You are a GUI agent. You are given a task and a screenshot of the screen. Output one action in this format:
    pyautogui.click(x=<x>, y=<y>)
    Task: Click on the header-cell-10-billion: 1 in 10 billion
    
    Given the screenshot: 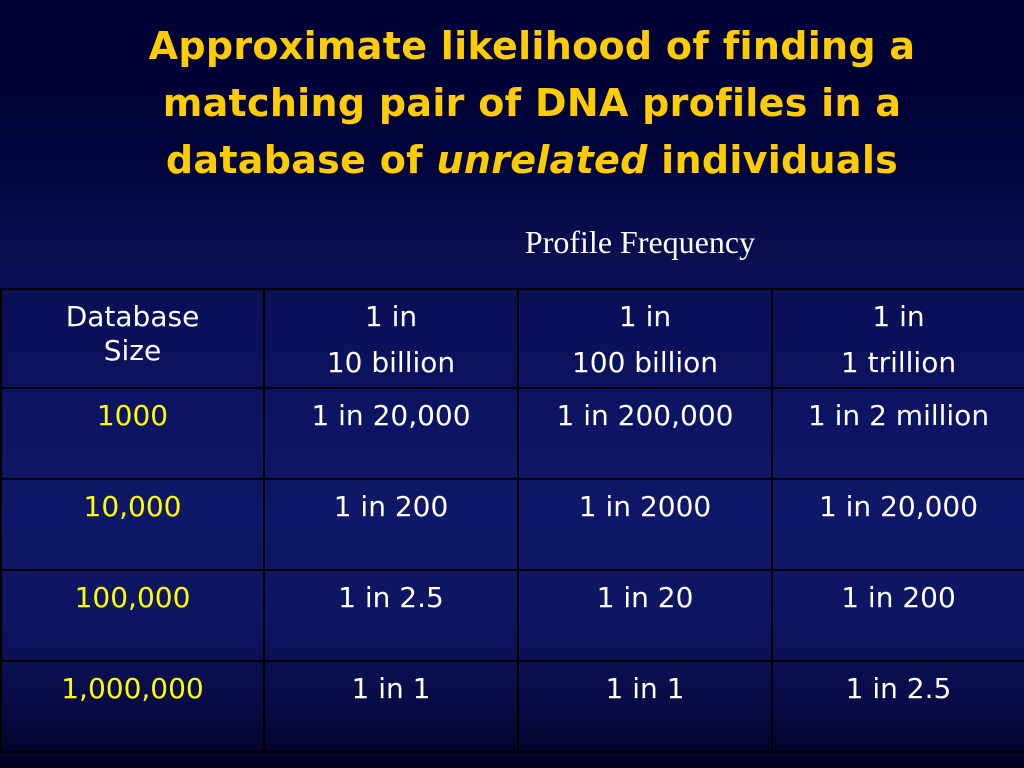 What is the action you would take?
    pyautogui.click(x=391, y=338)
    